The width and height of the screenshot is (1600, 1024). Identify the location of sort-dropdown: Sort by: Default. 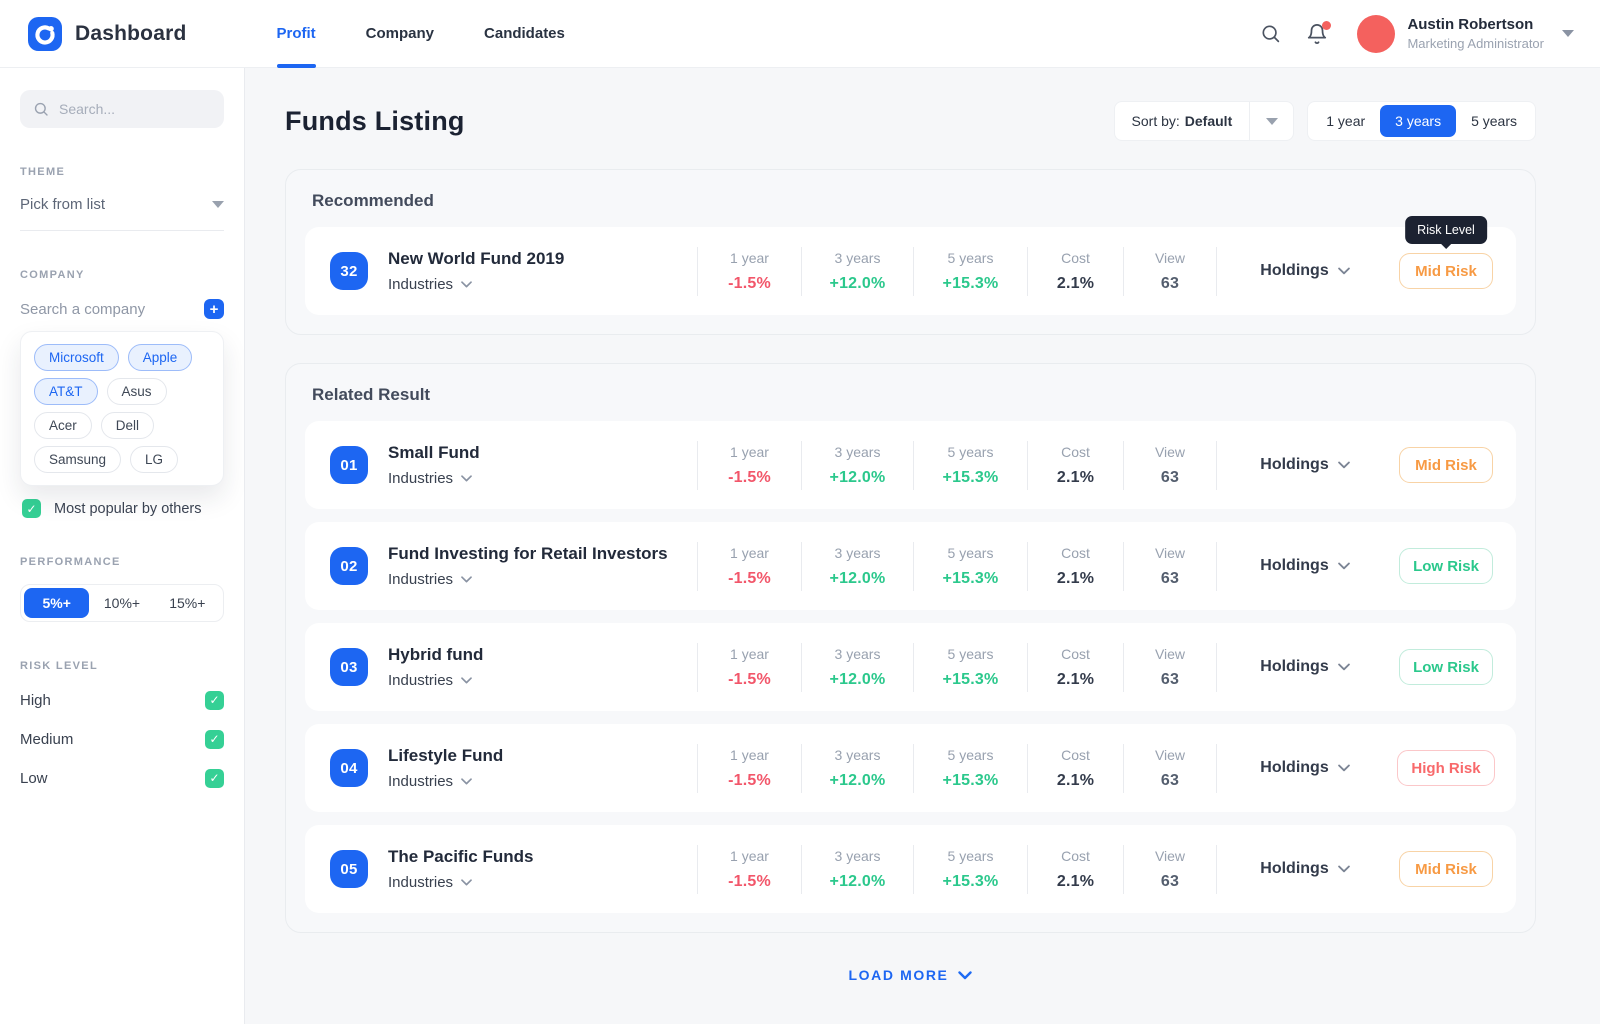
(1204, 121).